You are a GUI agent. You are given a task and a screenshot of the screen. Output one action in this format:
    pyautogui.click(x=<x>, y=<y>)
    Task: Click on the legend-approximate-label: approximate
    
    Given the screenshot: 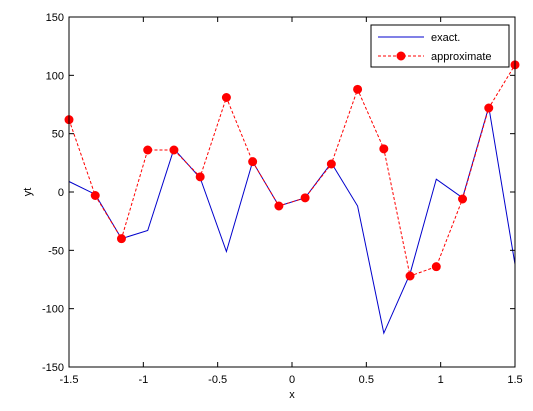 What is the action you would take?
    pyautogui.click(x=461, y=57)
    